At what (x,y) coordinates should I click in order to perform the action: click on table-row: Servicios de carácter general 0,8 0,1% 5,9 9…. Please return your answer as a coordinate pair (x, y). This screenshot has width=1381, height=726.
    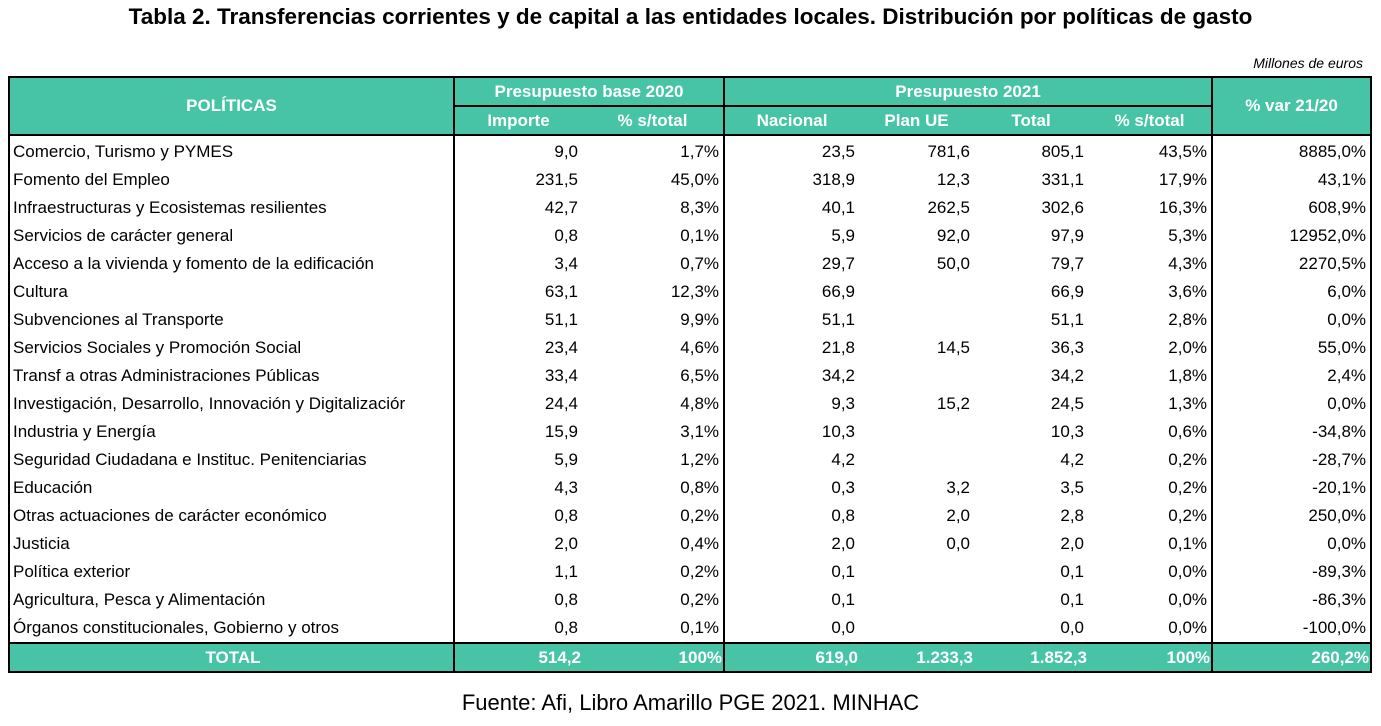
    Looking at the image, I should click on (690, 236).